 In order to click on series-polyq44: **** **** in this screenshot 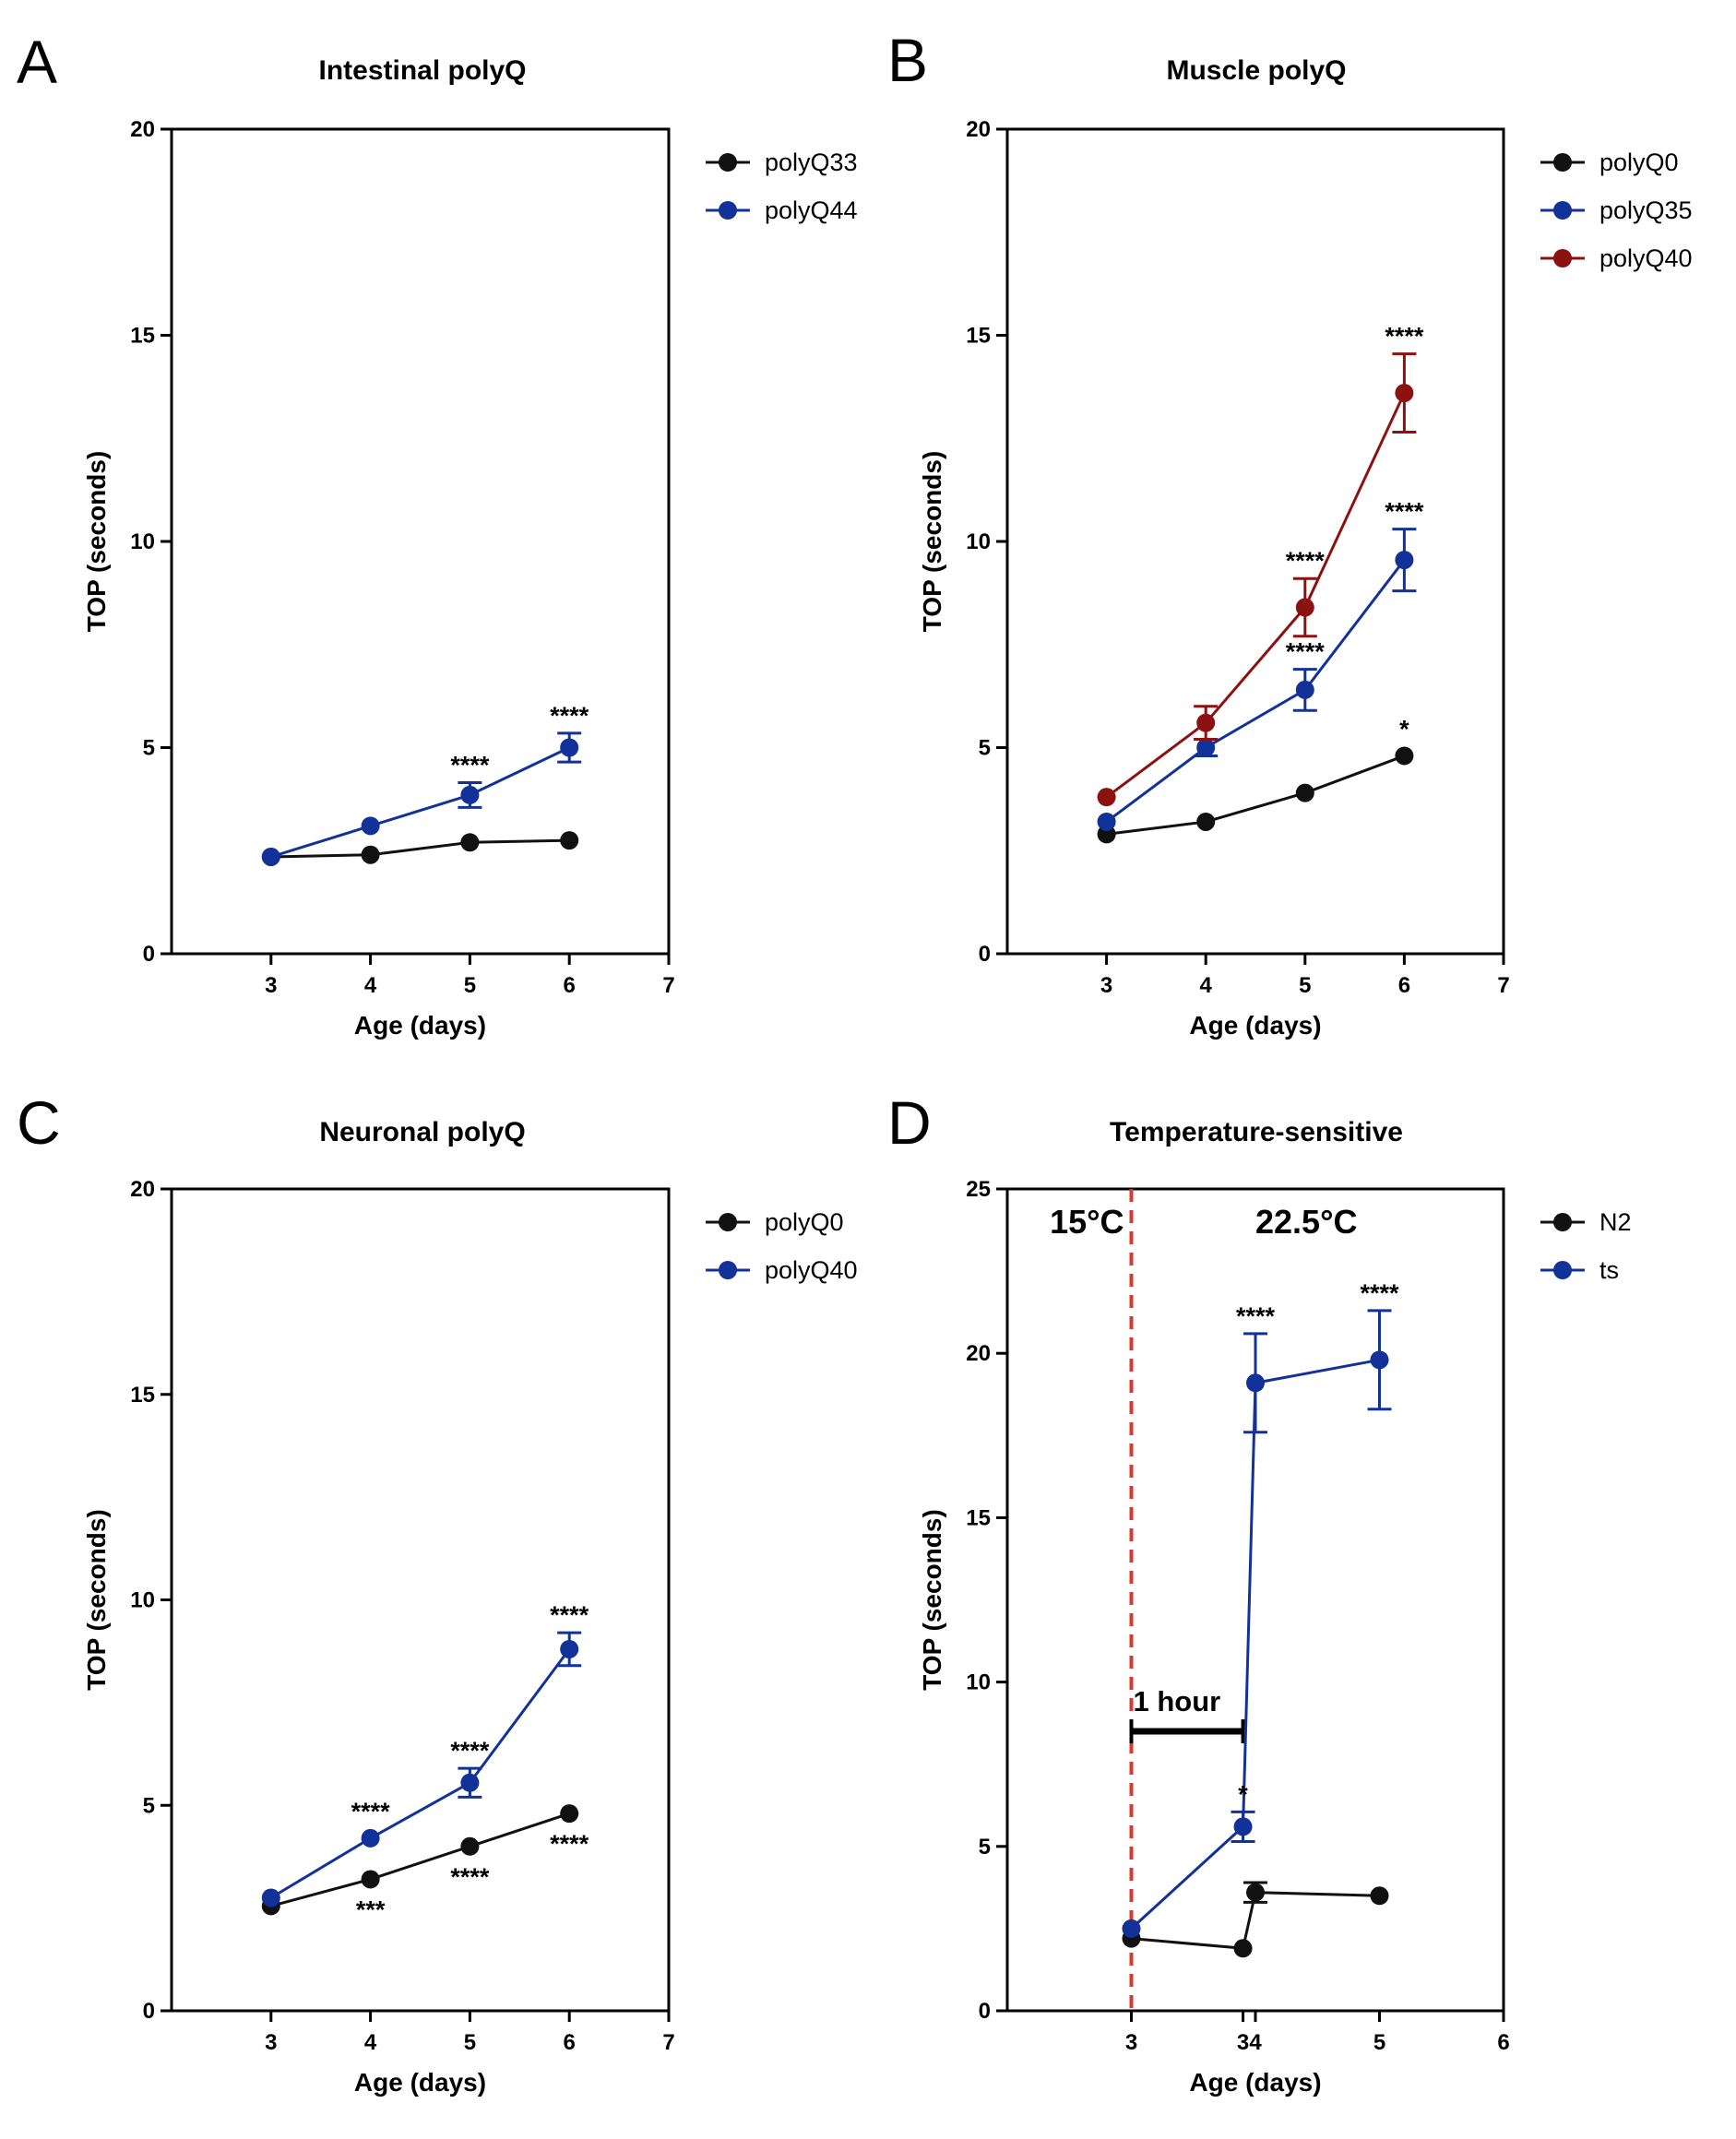, I will do `click(425, 784)`.